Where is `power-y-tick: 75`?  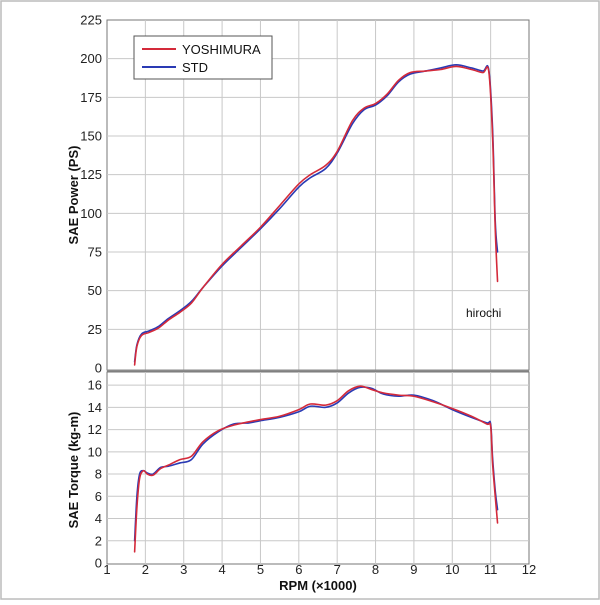 power-y-tick: 75 is located at coordinates (95, 252).